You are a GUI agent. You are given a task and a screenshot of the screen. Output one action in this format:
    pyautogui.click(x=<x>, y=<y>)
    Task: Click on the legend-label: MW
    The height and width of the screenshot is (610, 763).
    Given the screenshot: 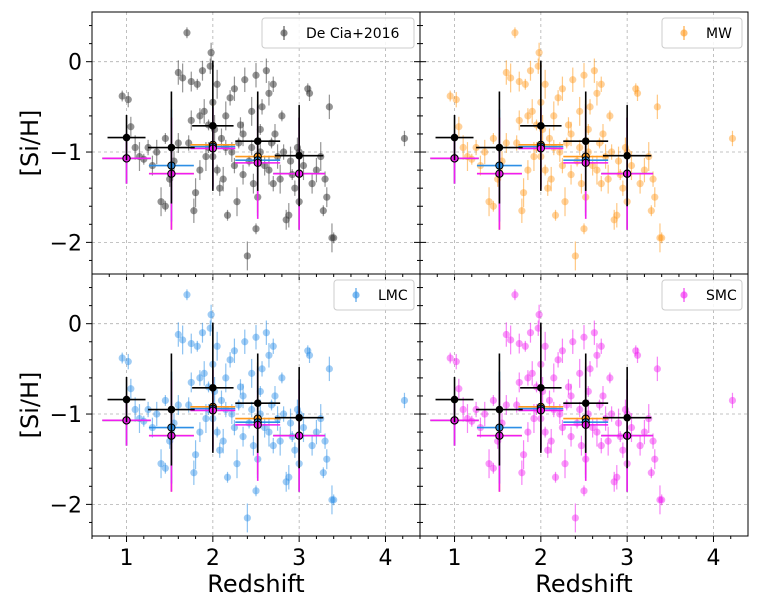 What is the action you would take?
    pyautogui.click(x=719, y=34)
    